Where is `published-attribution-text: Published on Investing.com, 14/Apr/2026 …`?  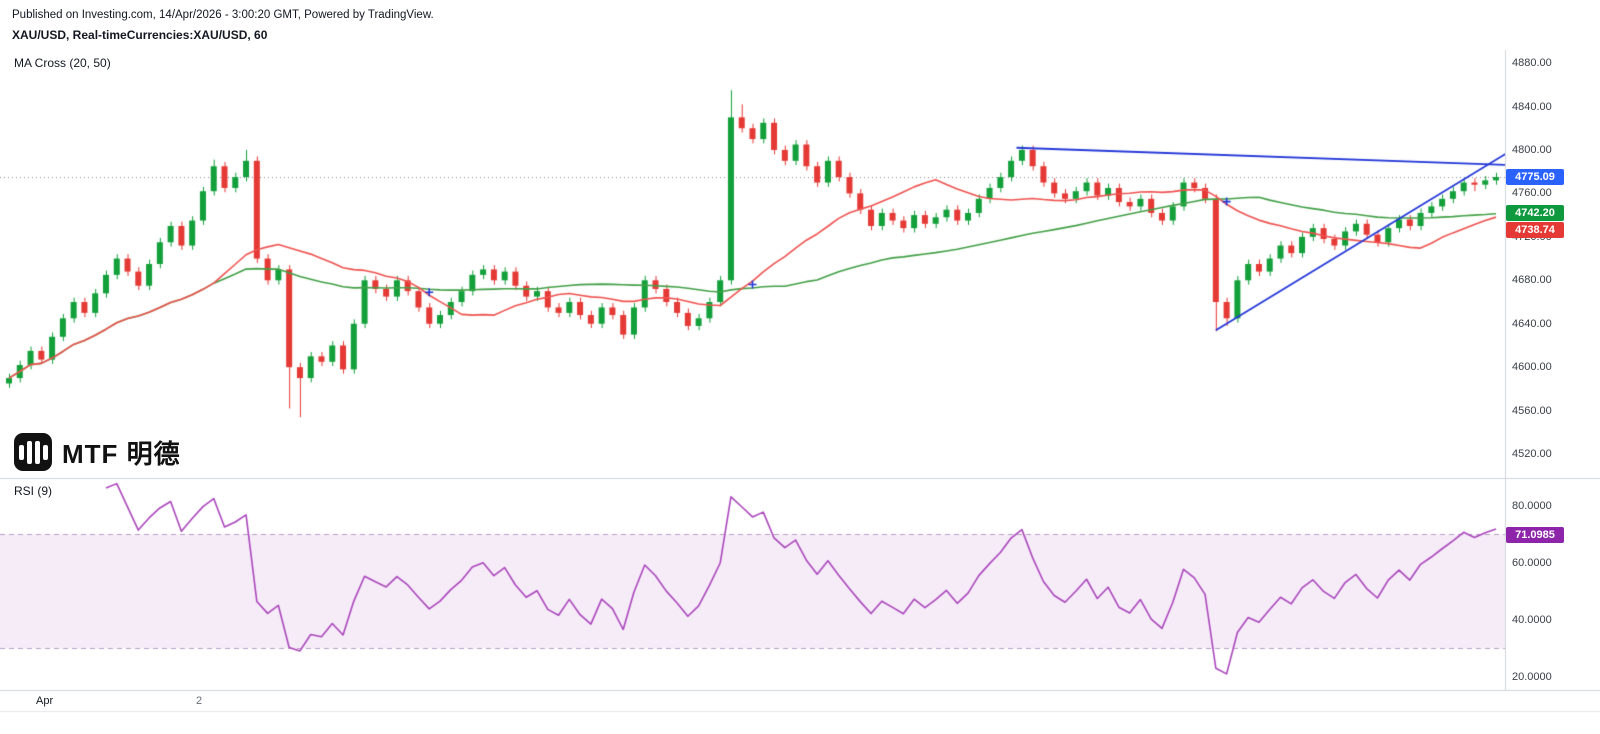 published-attribution-text: Published on Investing.com, 14/Apr/2026 … is located at coordinates (223, 15).